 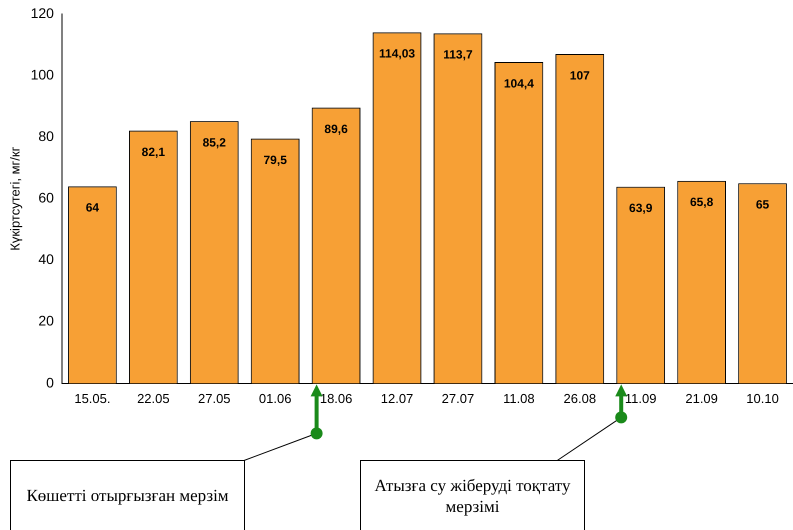 What do you see at coordinates (580, 398) in the screenshot?
I see `x-tick-label: 26.08` at bounding box center [580, 398].